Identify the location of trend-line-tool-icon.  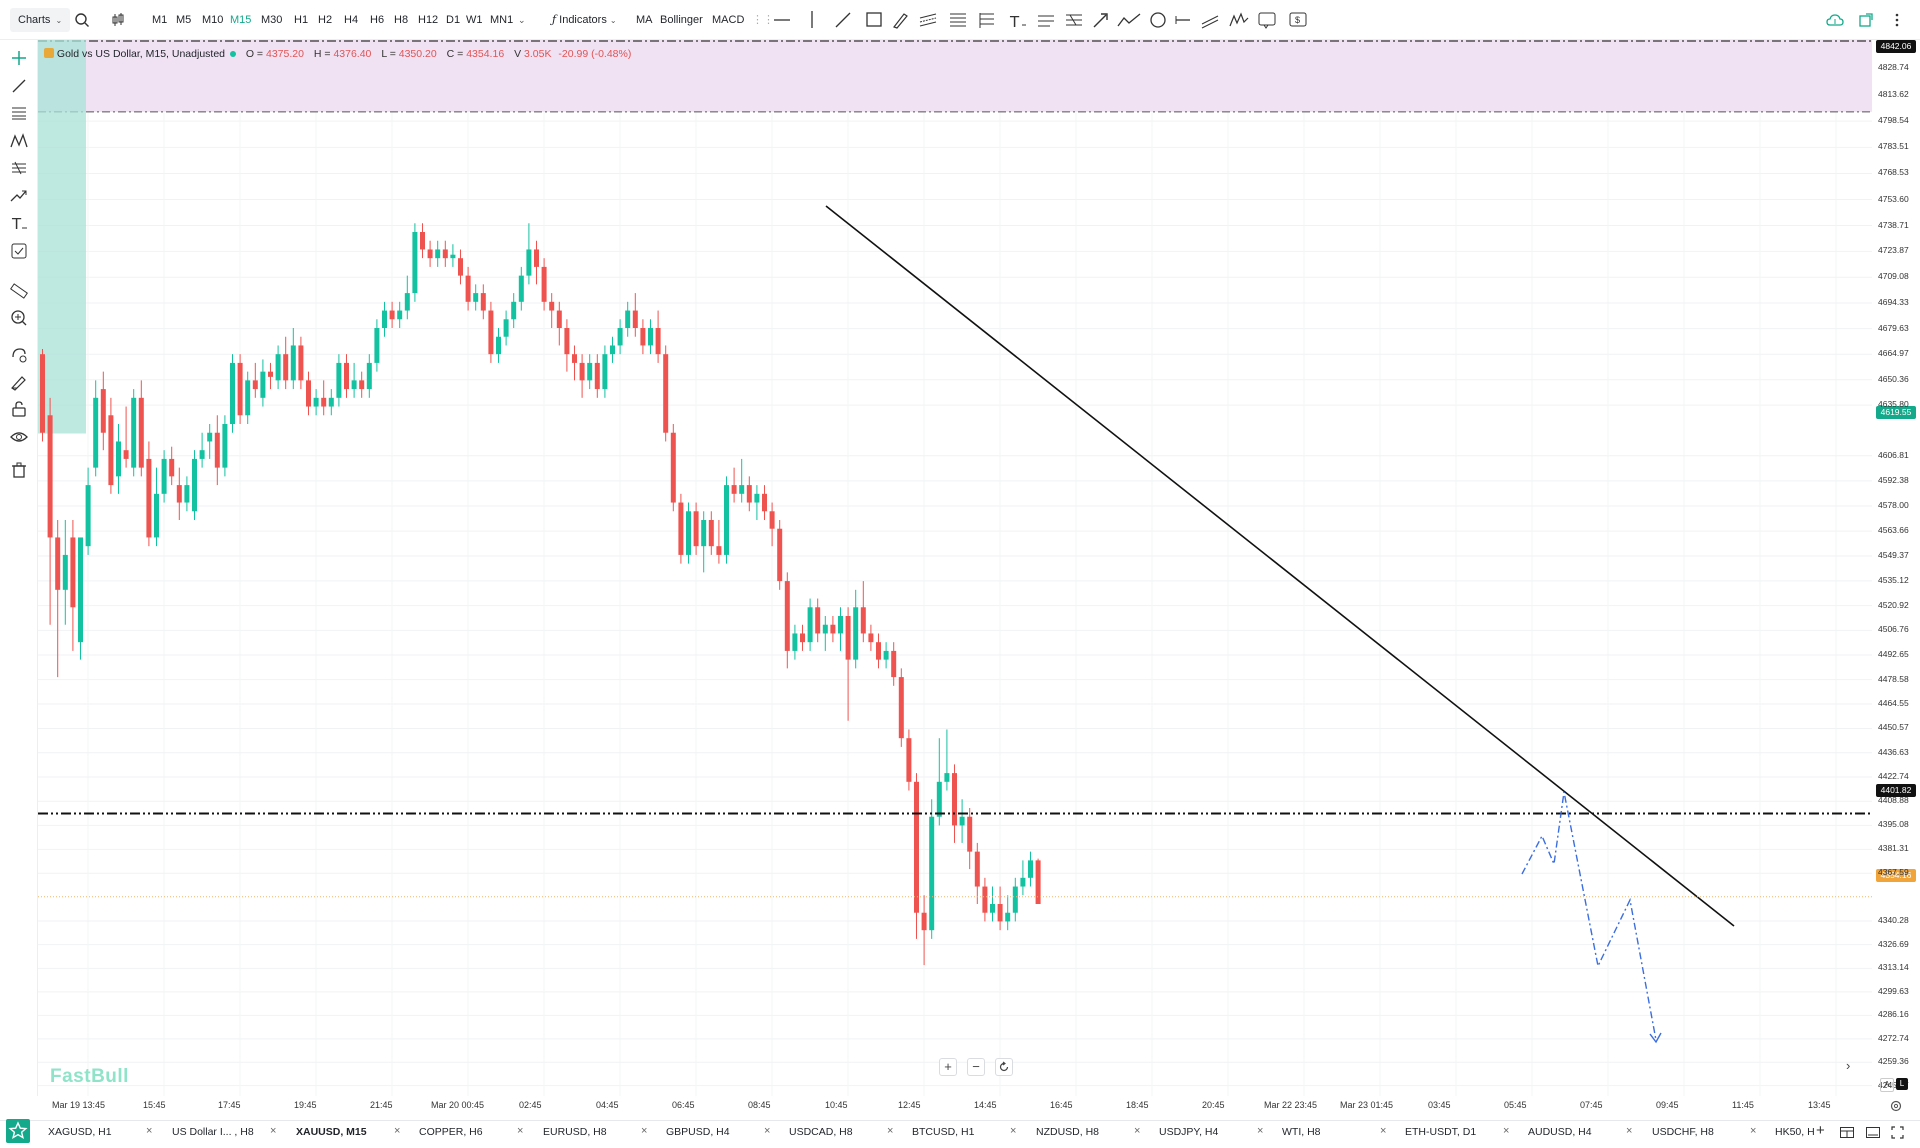
(19, 86).